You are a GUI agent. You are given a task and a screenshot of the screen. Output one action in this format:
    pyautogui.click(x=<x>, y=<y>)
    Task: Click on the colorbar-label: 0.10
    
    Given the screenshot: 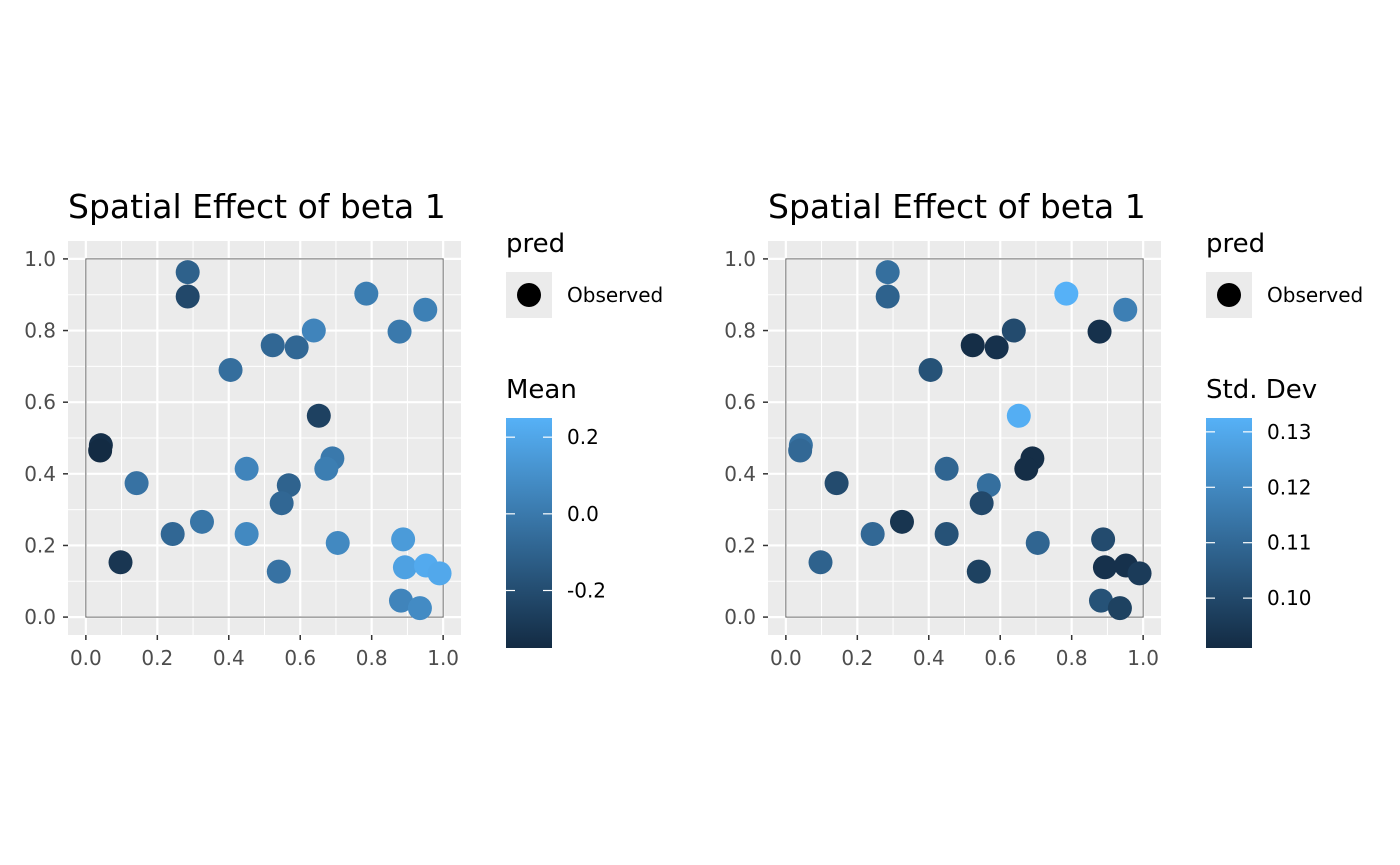 What is the action you would take?
    pyautogui.click(x=1289, y=598)
    